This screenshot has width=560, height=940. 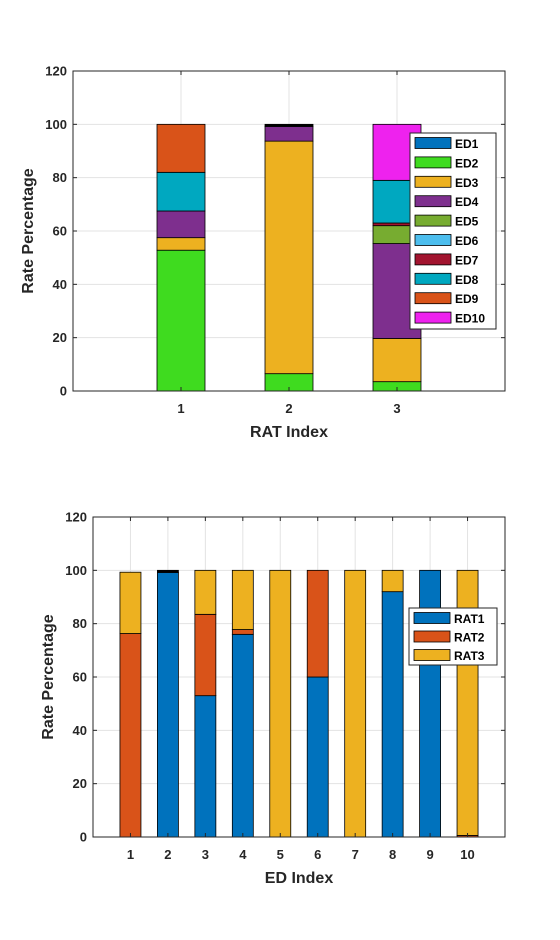 What do you see at coordinates (392, 854) in the screenshot?
I see `x-tick-label: 8` at bounding box center [392, 854].